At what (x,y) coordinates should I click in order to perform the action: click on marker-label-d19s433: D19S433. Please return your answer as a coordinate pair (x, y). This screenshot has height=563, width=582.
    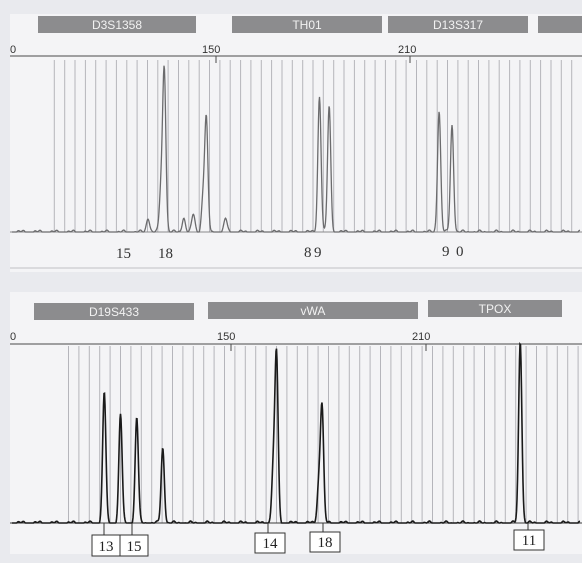
    Looking at the image, I should click on (114, 312).